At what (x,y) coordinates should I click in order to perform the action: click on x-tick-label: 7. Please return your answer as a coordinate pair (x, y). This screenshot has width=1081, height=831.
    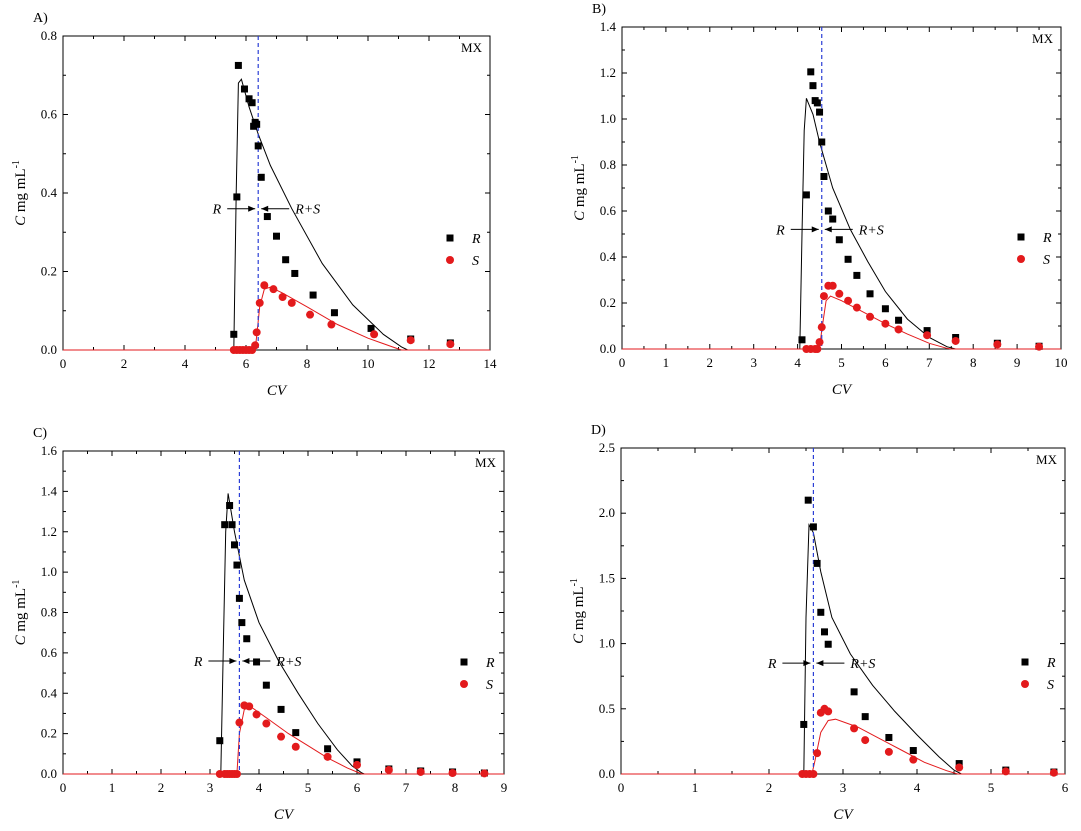
    Looking at the image, I should click on (406, 787).